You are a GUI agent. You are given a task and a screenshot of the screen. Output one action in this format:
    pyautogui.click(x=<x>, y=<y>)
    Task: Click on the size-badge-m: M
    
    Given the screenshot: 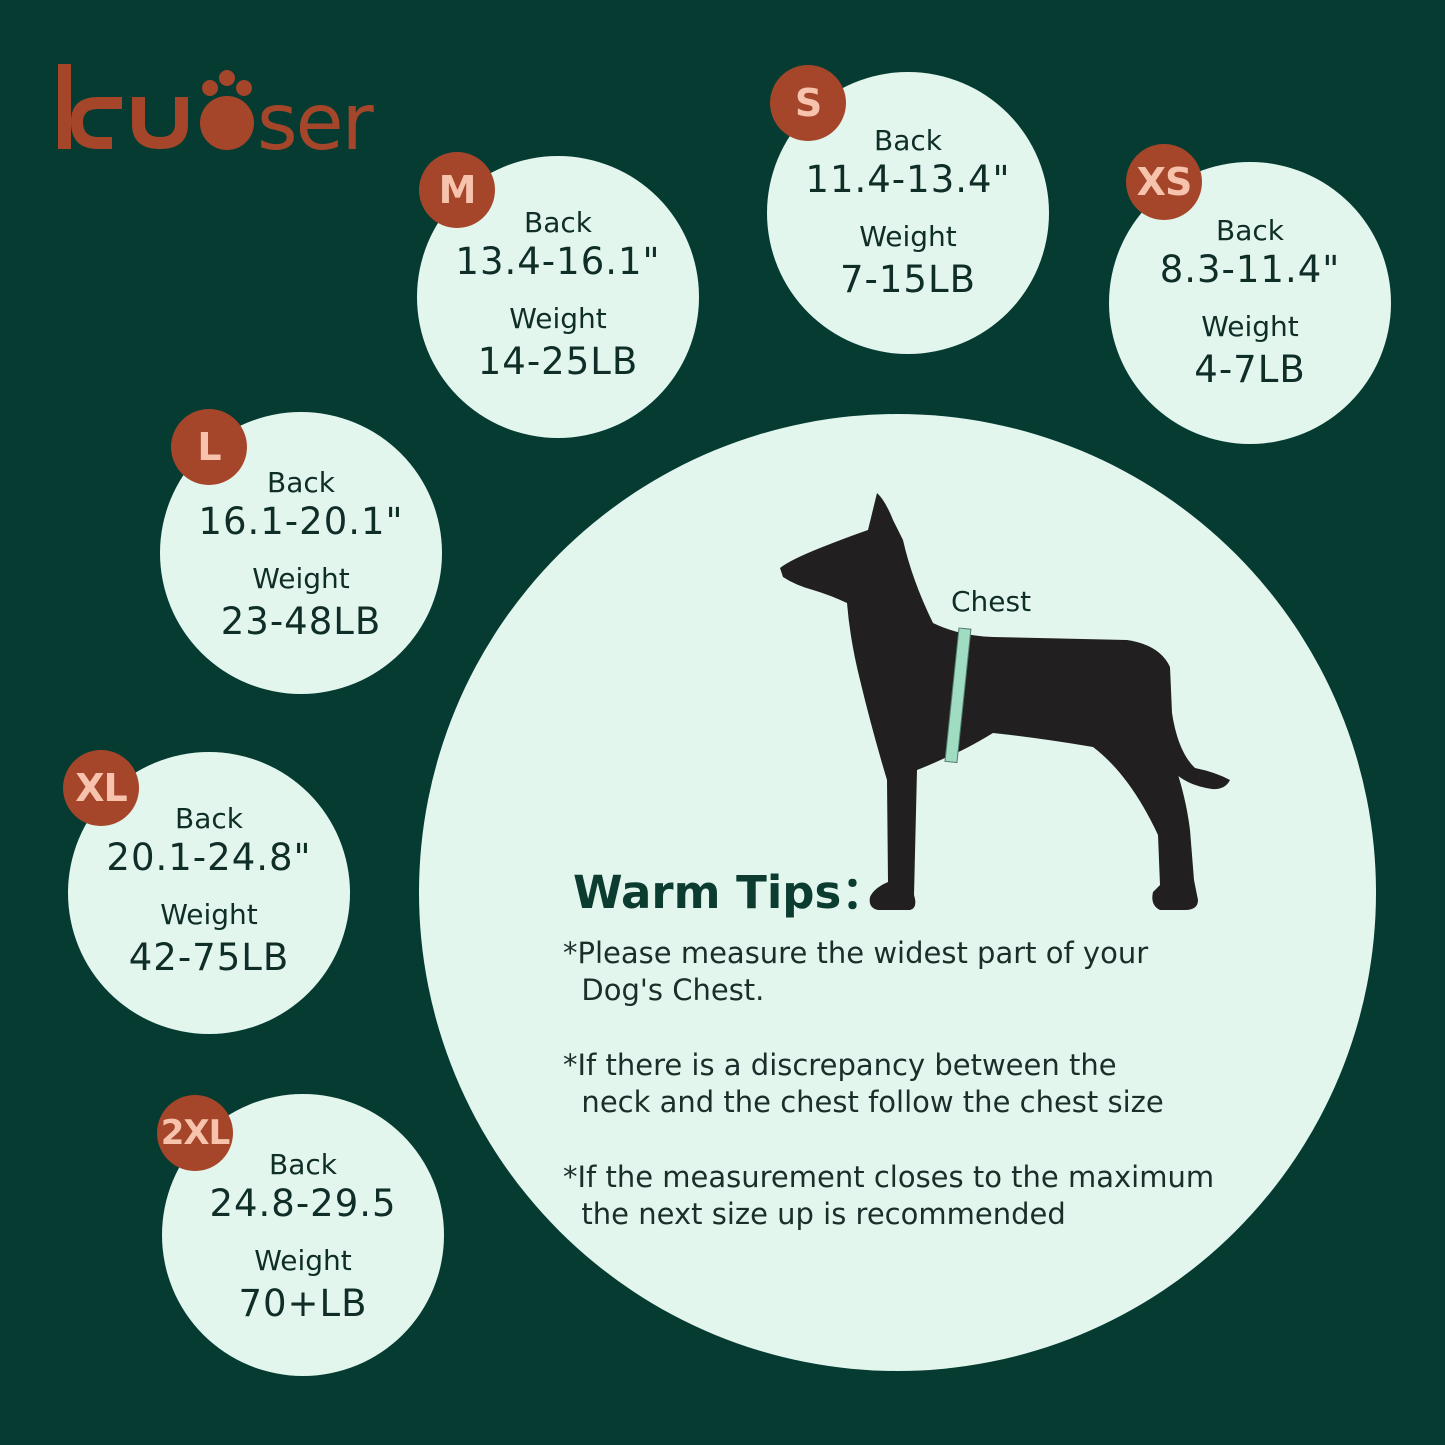 What is the action you would take?
    pyautogui.click(x=457, y=190)
    